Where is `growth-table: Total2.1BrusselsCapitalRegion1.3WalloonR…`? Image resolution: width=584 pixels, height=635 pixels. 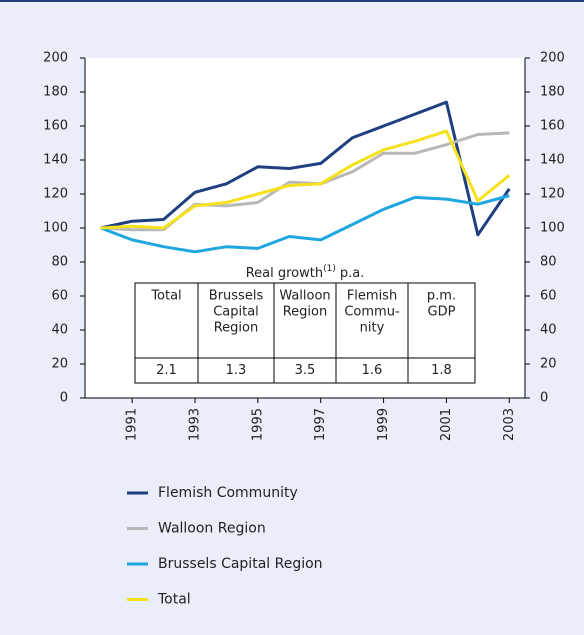
growth-table: Total2.1BrusselsCapitalRegion1.3WalloonR… is located at coordinates (305, 333).